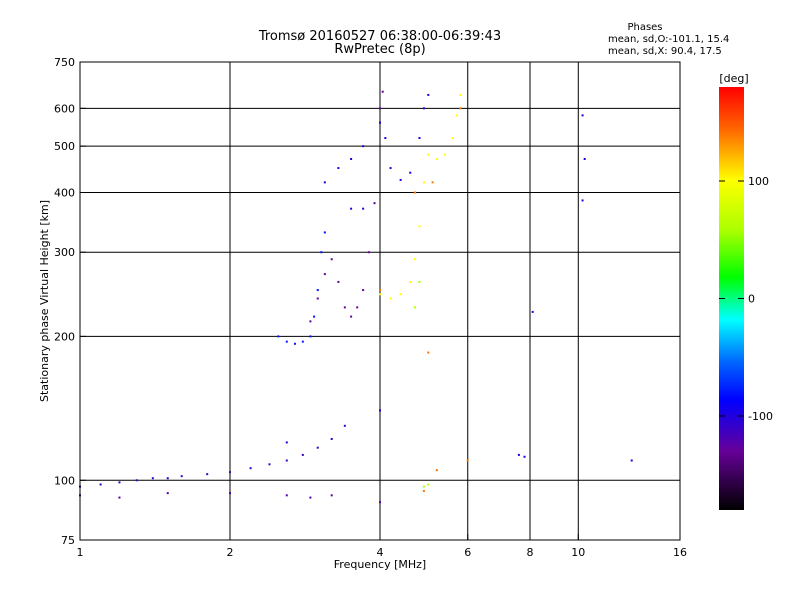  I want to click on x-axis-label: Frequency [MHz], so click(380, 564).